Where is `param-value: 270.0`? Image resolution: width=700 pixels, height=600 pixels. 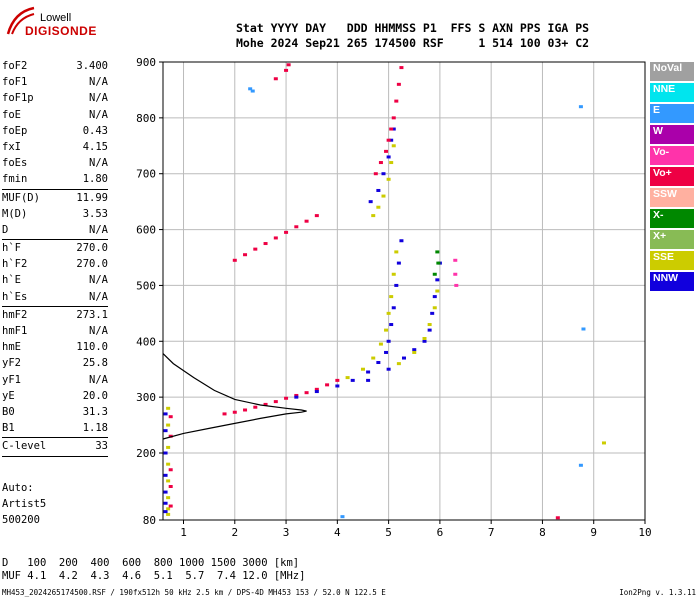 param-value: 270.0 is located at coordinates (92, 264).